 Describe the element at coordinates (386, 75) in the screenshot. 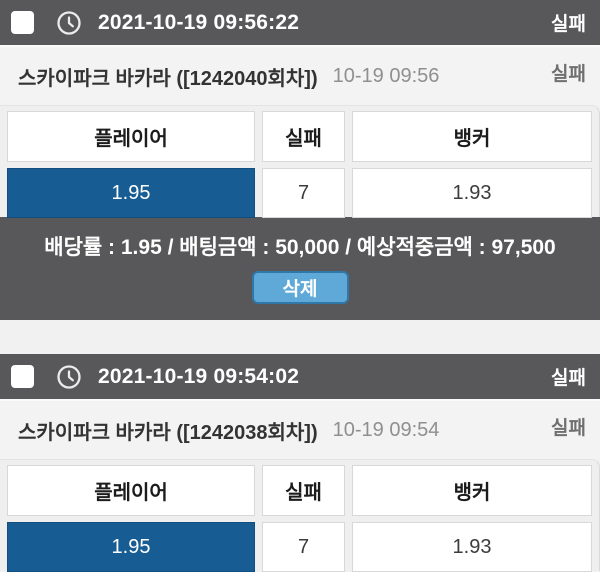

I see `game-time: 10-19 09:56` at that location.